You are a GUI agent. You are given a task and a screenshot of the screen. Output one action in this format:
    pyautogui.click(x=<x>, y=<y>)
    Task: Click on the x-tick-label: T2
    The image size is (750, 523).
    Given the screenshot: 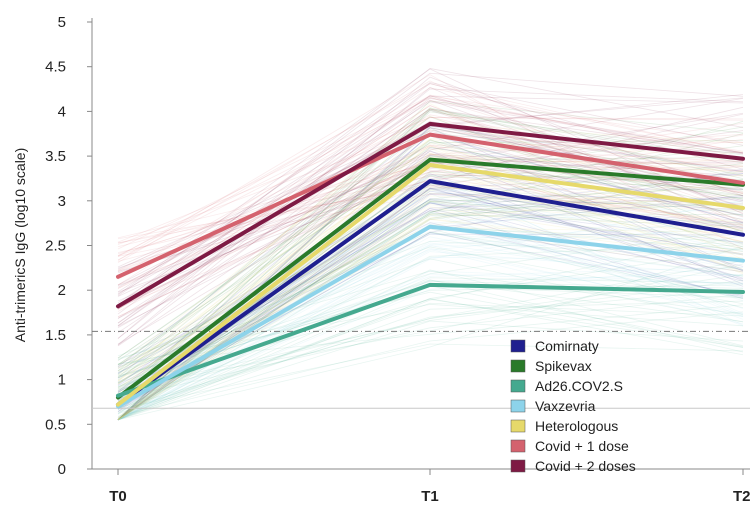 What is the action you would take?
    pyautogui.click(x=741, y=496)
    